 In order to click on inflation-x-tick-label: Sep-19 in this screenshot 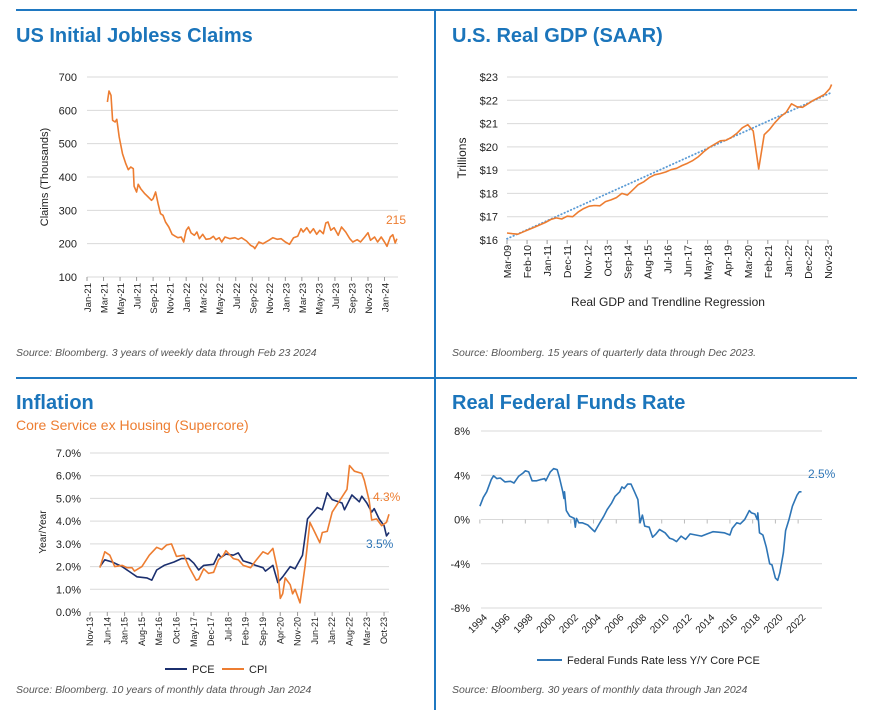, I will do `click(263, 631)`.